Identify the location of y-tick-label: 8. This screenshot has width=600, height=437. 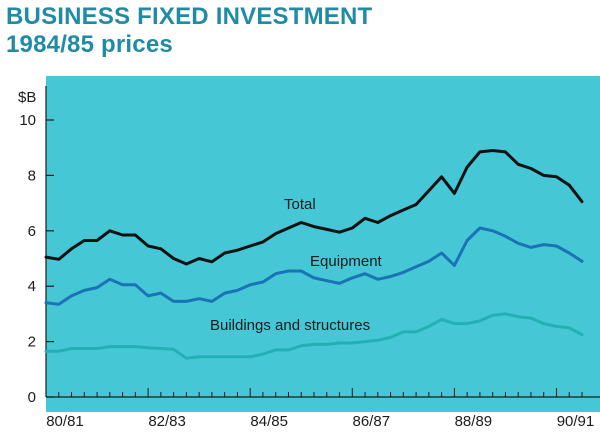
(32, 175).